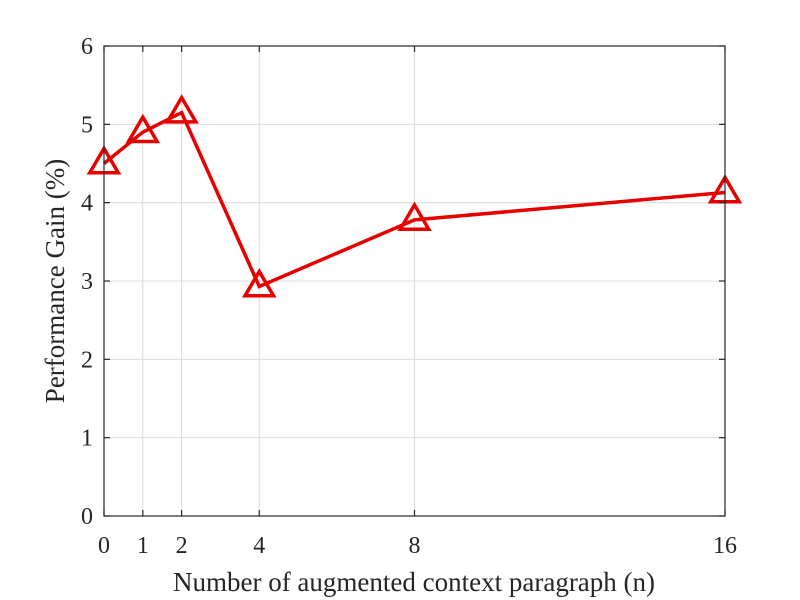 Image resolution: width=800 pixels, height=600 pixels. Describe the element at coordinates (87, 517) in the screenshot. I see `y-tick-label: 0` at that location.